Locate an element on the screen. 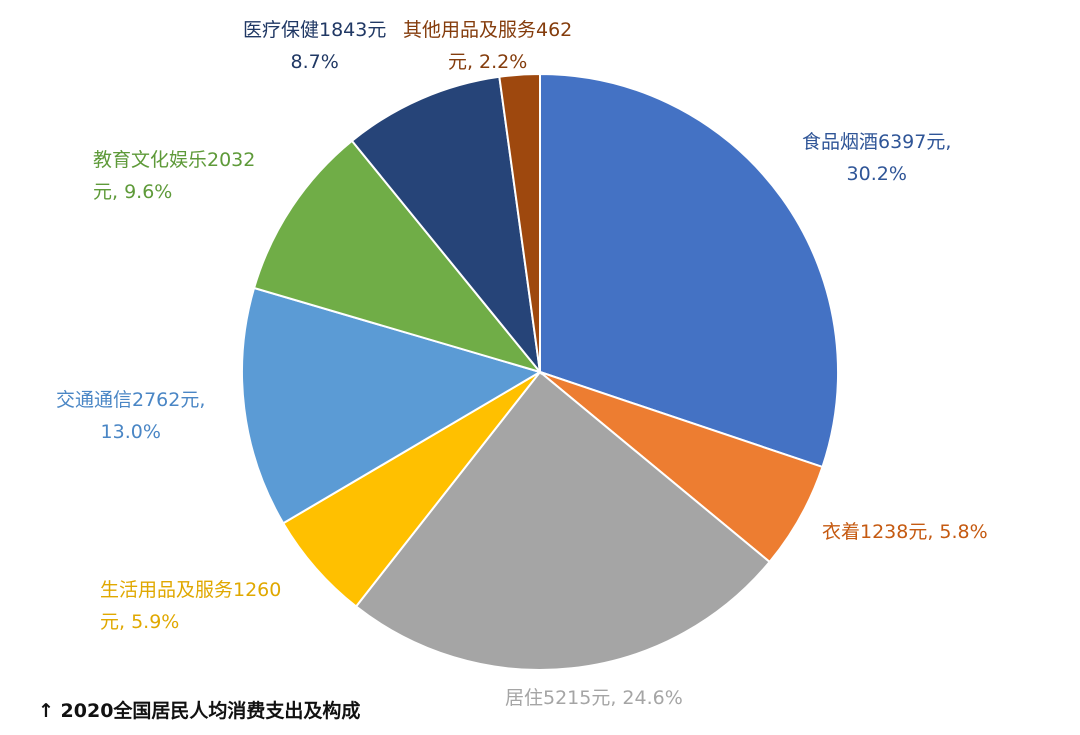 This screenshot has width=1080, height=735. label-housing-line1: 居住5215元, 24.6% is located at coordinates (594, 698).